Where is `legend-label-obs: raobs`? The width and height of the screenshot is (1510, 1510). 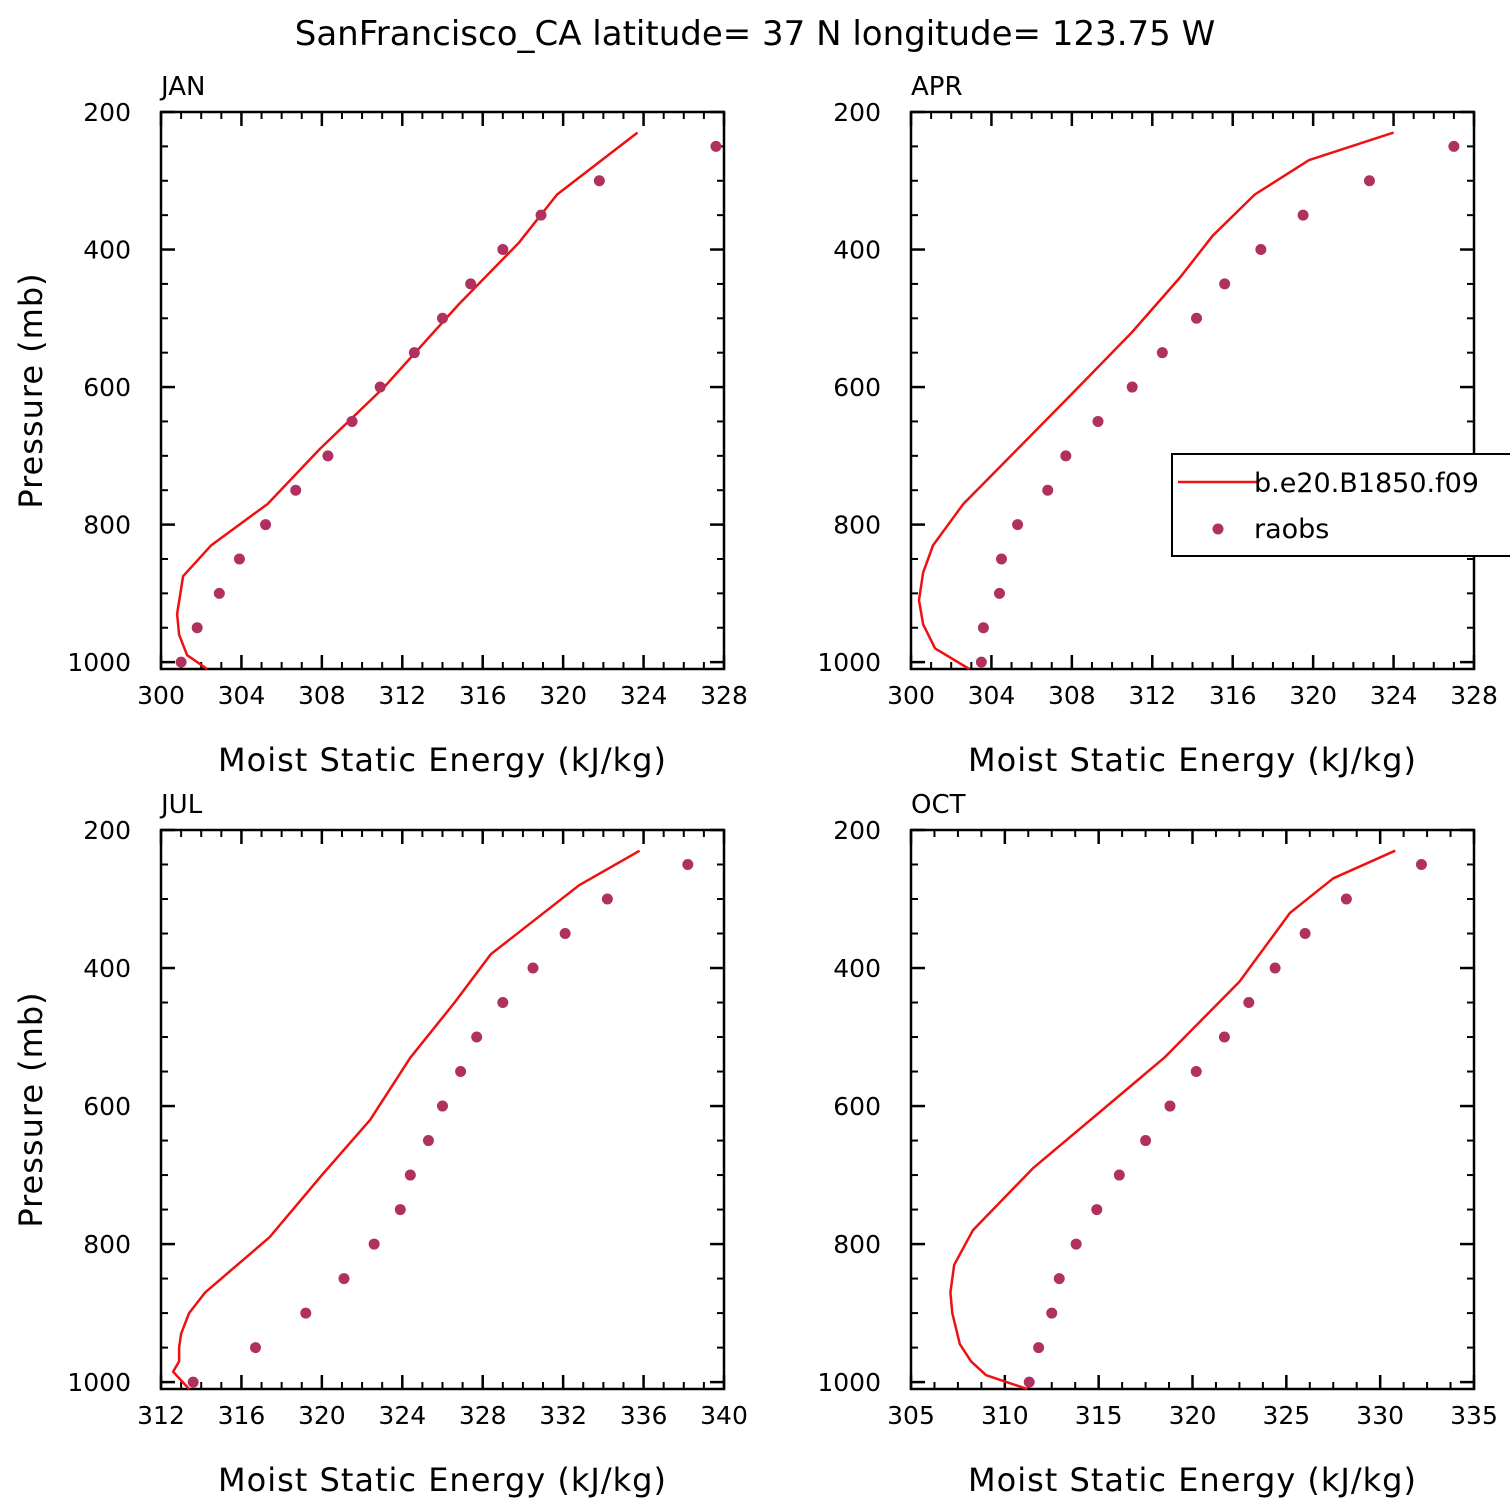 legend-label-obs: raobs is located at coordinates (1291, 529).